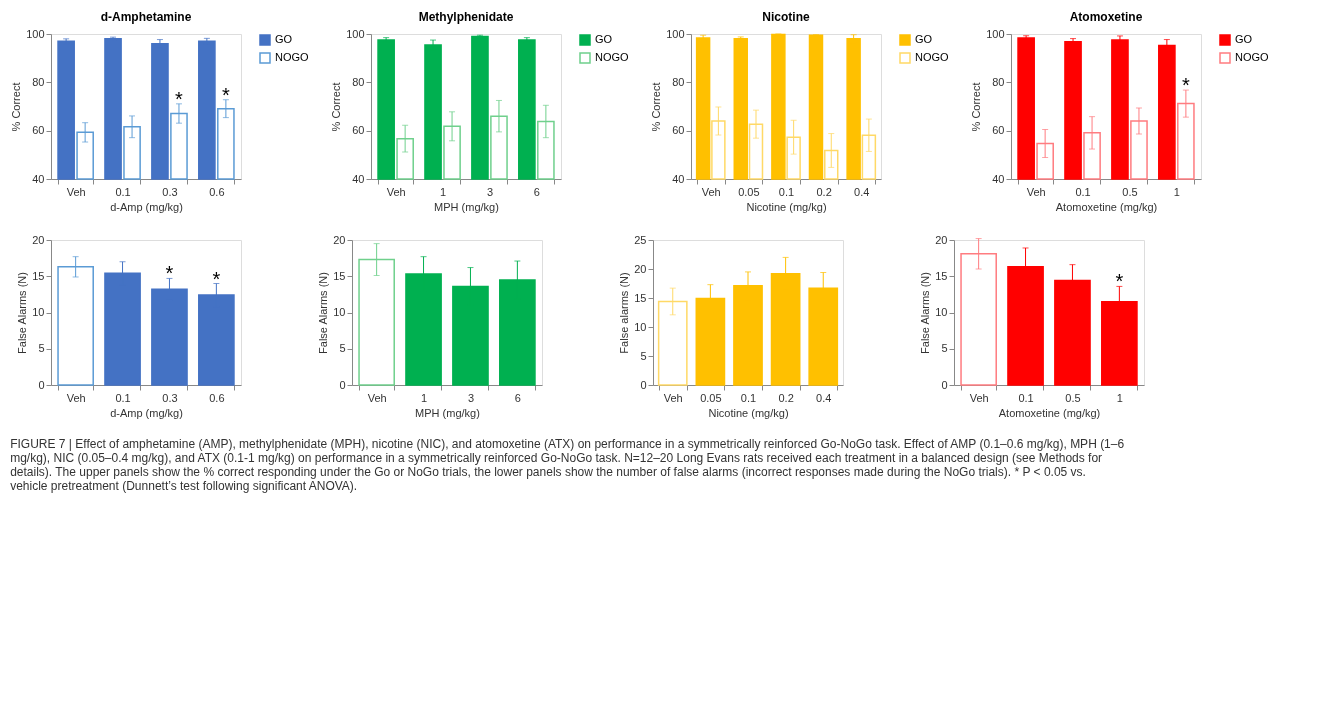  What do you see at coordinates (640, 239) in the screenshot?
I see `y-tick-label: 25` at bounding box center [640, 239].